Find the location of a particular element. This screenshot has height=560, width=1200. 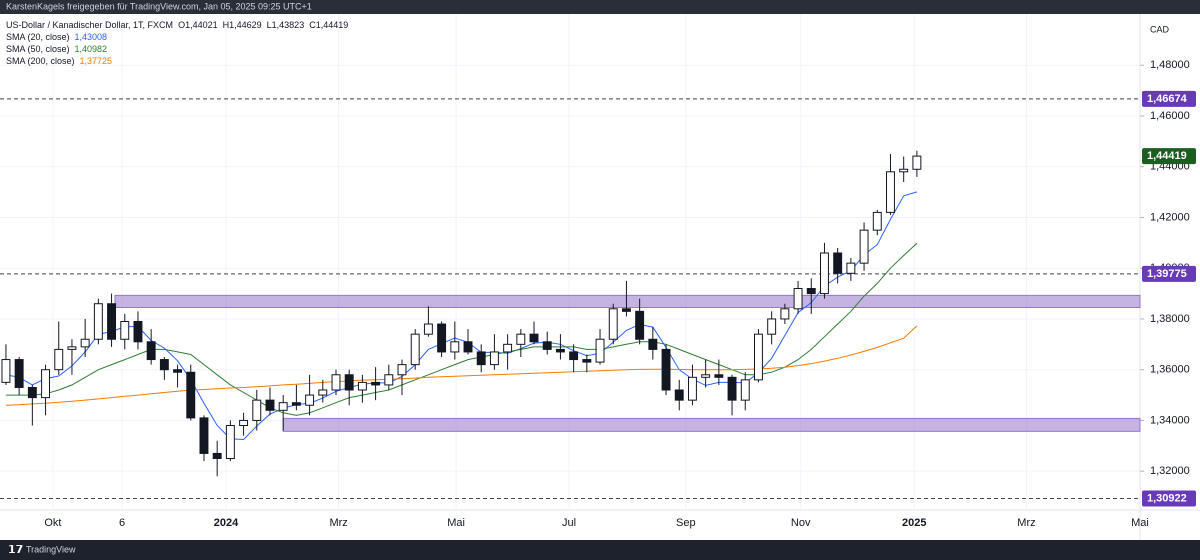

level-label: 1,39775 is located at coordinates (1167, 274).